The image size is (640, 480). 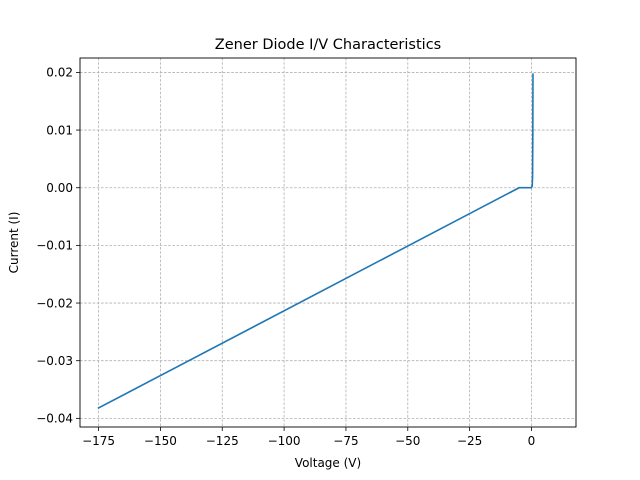 What do you see at coordinates (345, 441) in the screenshot?
I see `x-tick-label: −75` at bounding box center [345, 441].